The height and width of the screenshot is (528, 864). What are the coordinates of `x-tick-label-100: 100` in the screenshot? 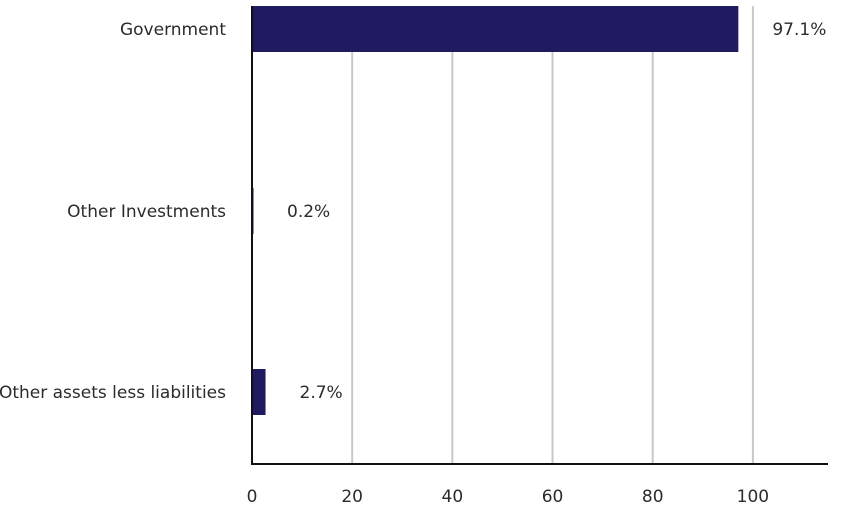 It's located at (753, 497).